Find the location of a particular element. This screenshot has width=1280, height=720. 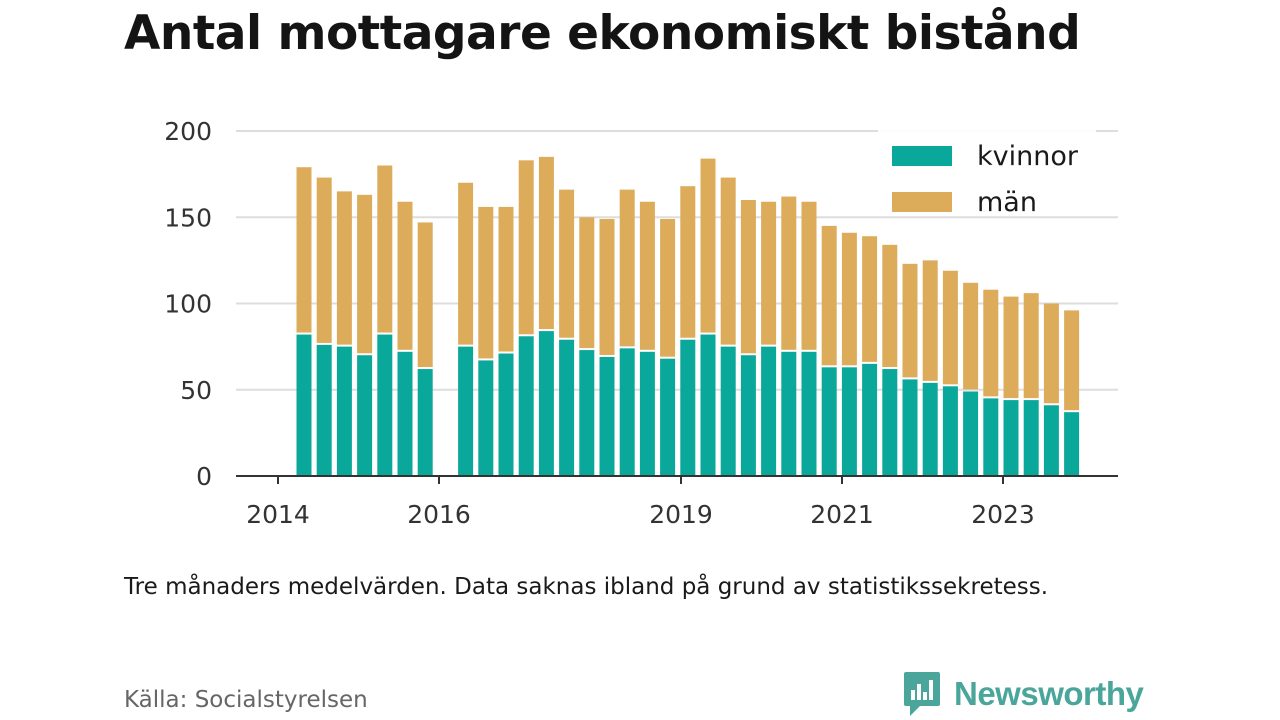

legend-label: män is located at coordinates (1007, 202).